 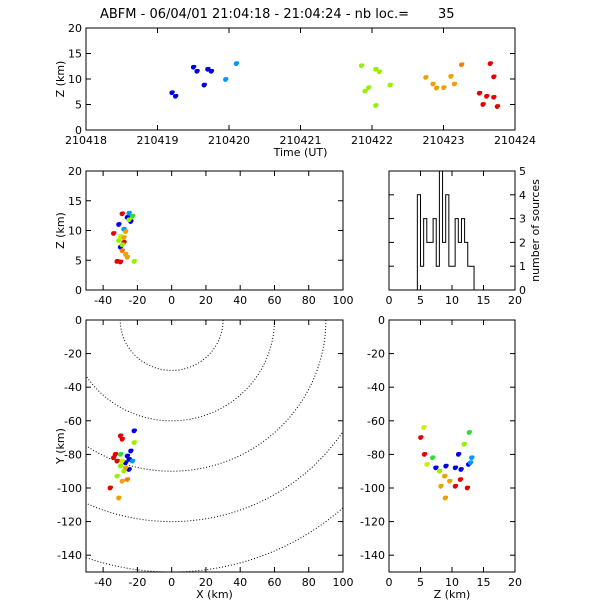 I want to click on time_height-ytick-label: 20, so click(x=75, y=28).